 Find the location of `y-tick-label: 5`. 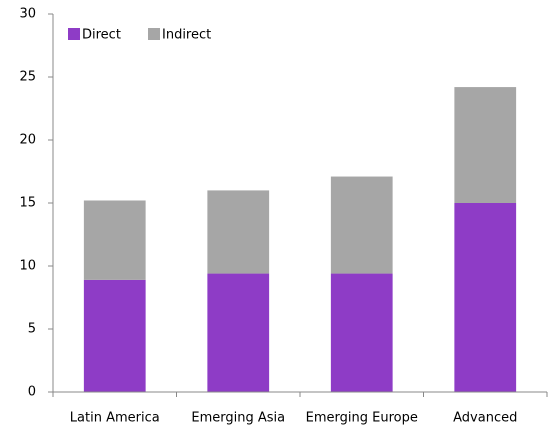

y-tick-label: 5 is located at coordinates (32, 329).